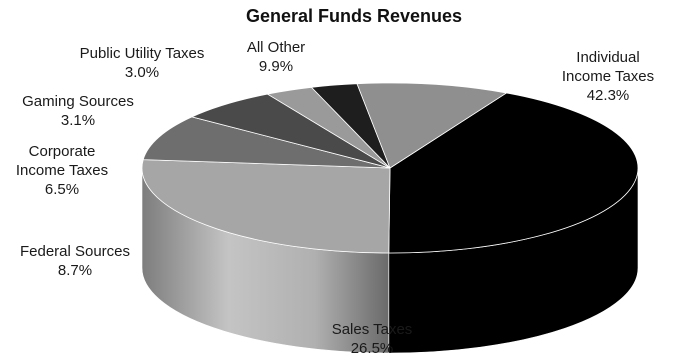  I want to click on slice-value-label: 3.0%, so click(142, 72).